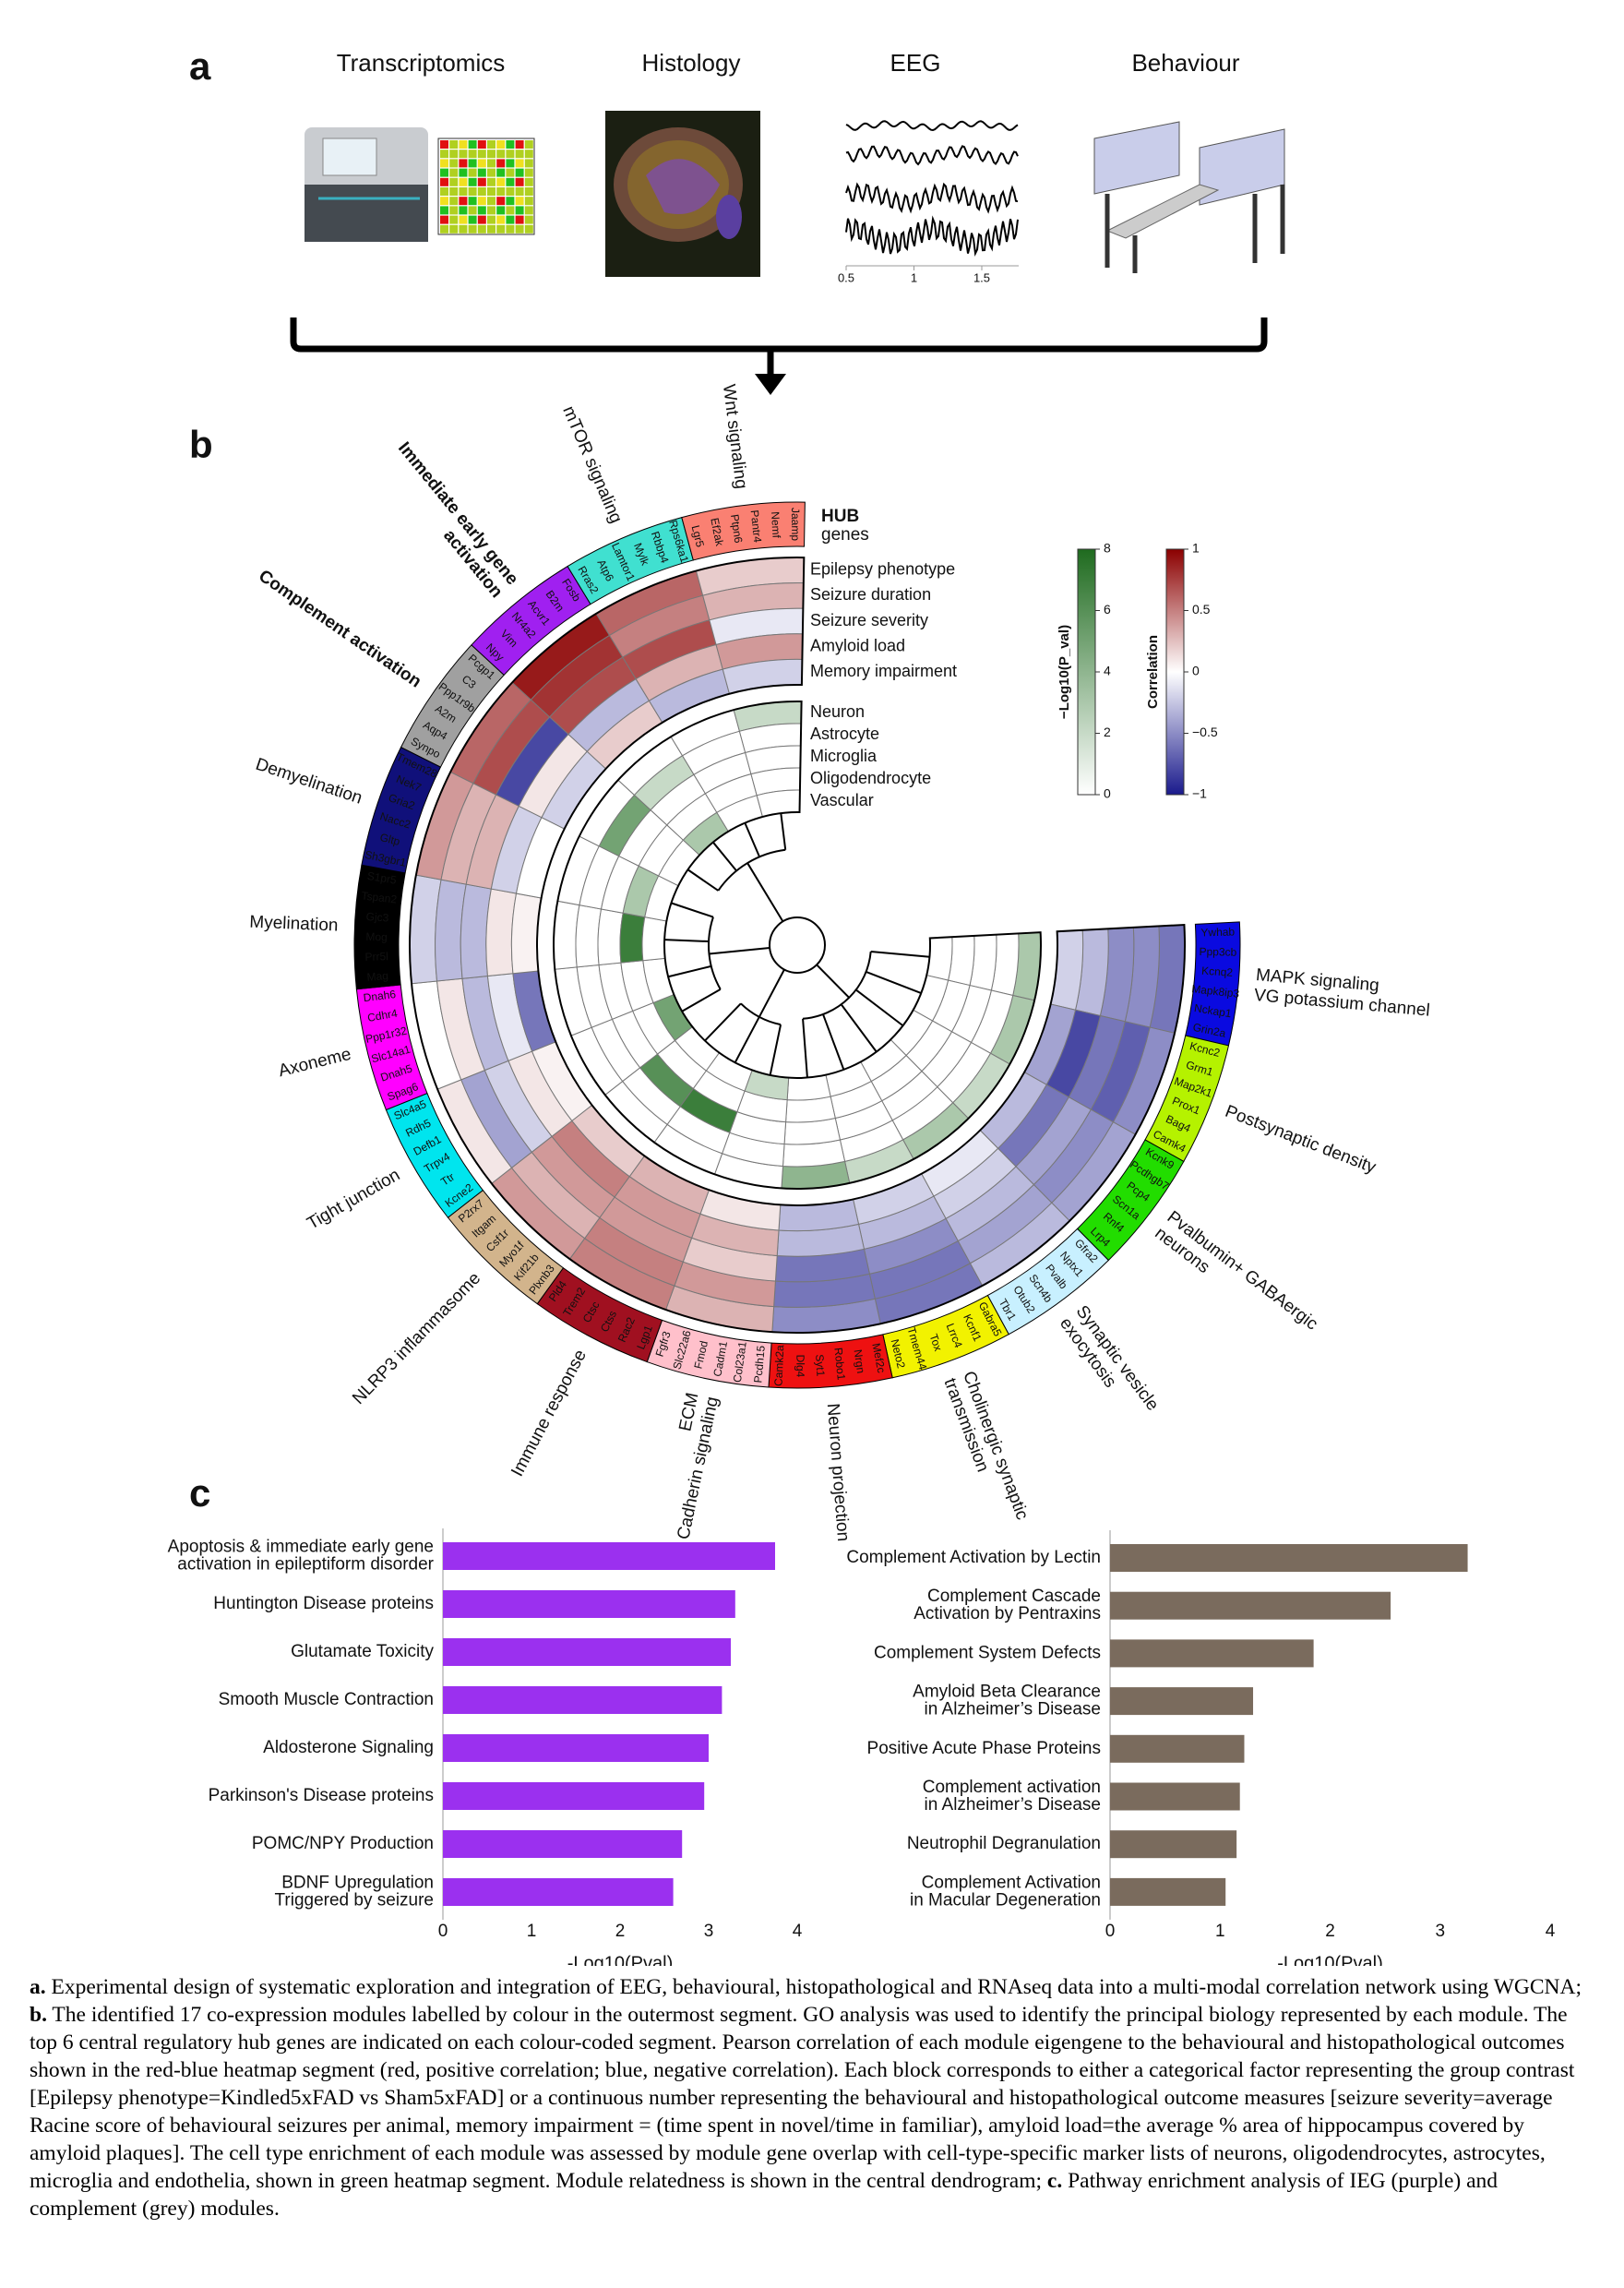 The image size is (1624, 2288). What do you see at coordinates (294, 924) in the screenshot?
I see `module-label: Myelination` at bounding box center [294, 924].